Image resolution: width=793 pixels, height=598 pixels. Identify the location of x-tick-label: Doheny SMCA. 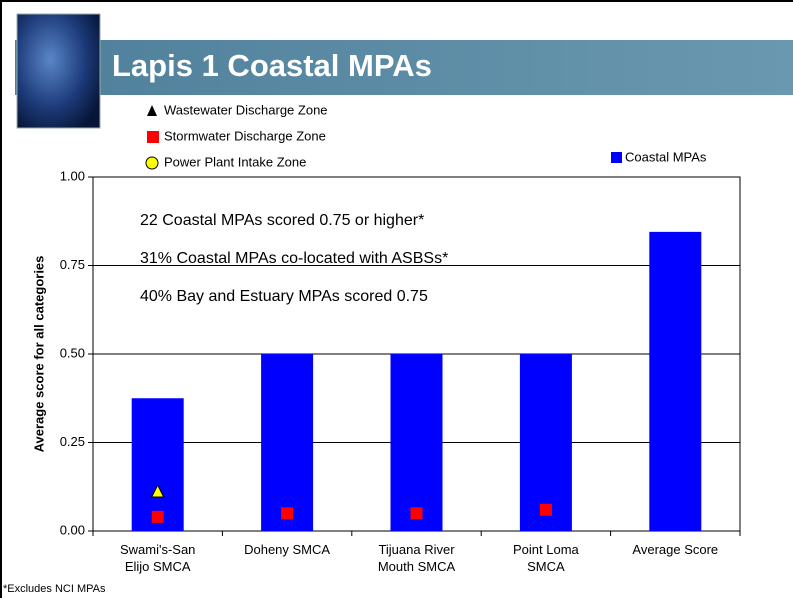
(287, 549).